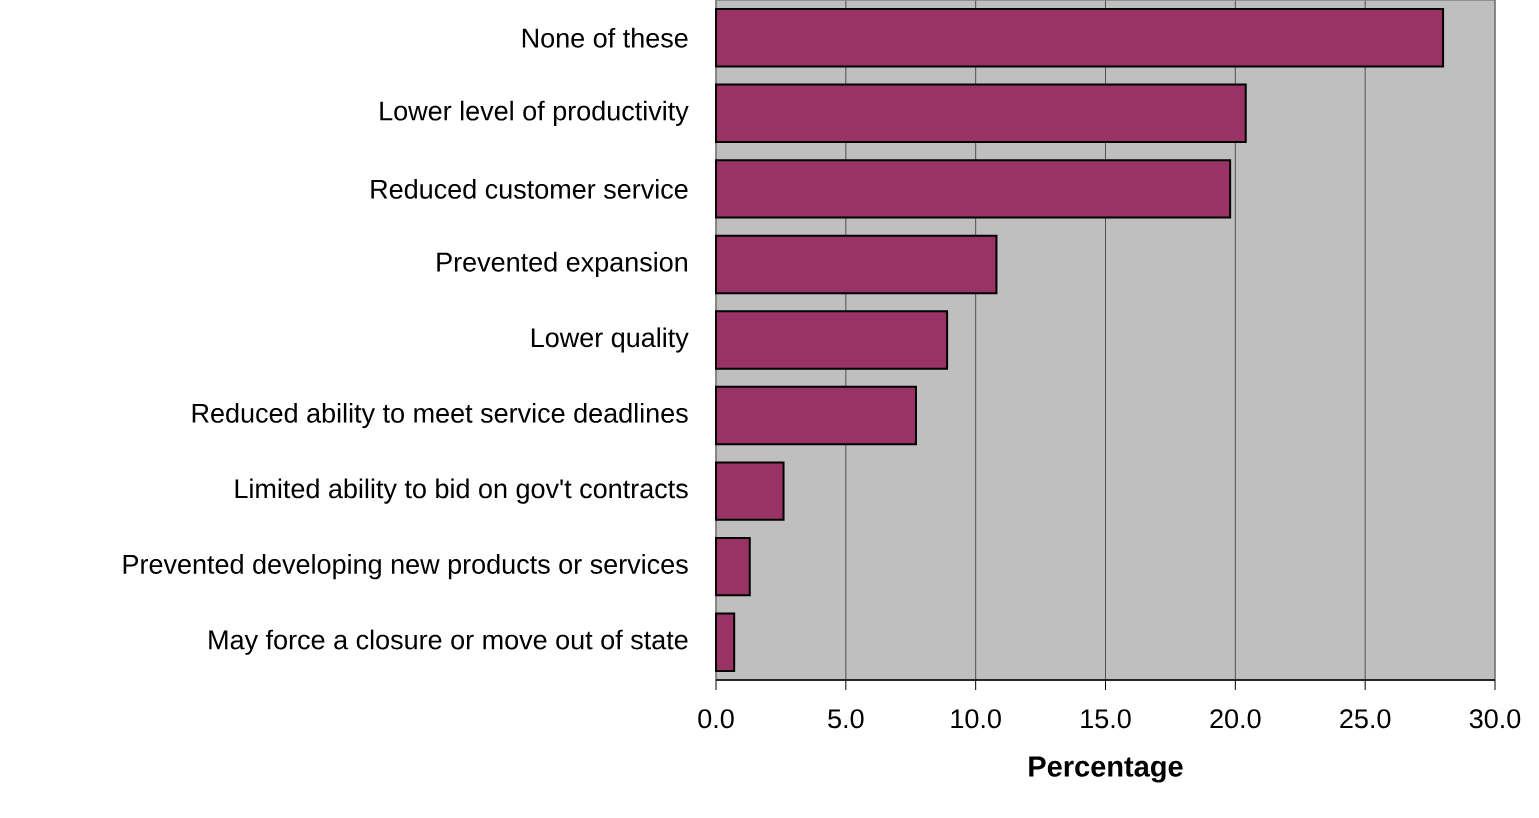  Describe the element at coordinates (562, 264) in the screenshot. I see `y-tick-label: Prevented expansion` at that location.